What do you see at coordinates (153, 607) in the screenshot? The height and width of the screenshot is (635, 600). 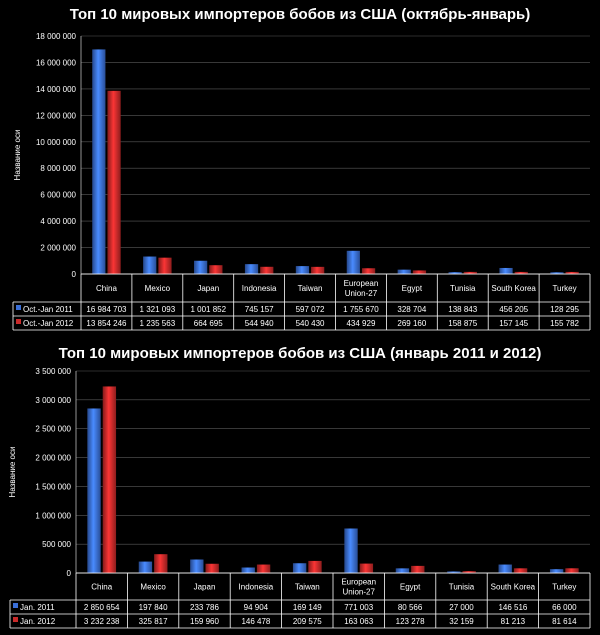 I see `table-value: 197 840` at bounding box center [153, 607].